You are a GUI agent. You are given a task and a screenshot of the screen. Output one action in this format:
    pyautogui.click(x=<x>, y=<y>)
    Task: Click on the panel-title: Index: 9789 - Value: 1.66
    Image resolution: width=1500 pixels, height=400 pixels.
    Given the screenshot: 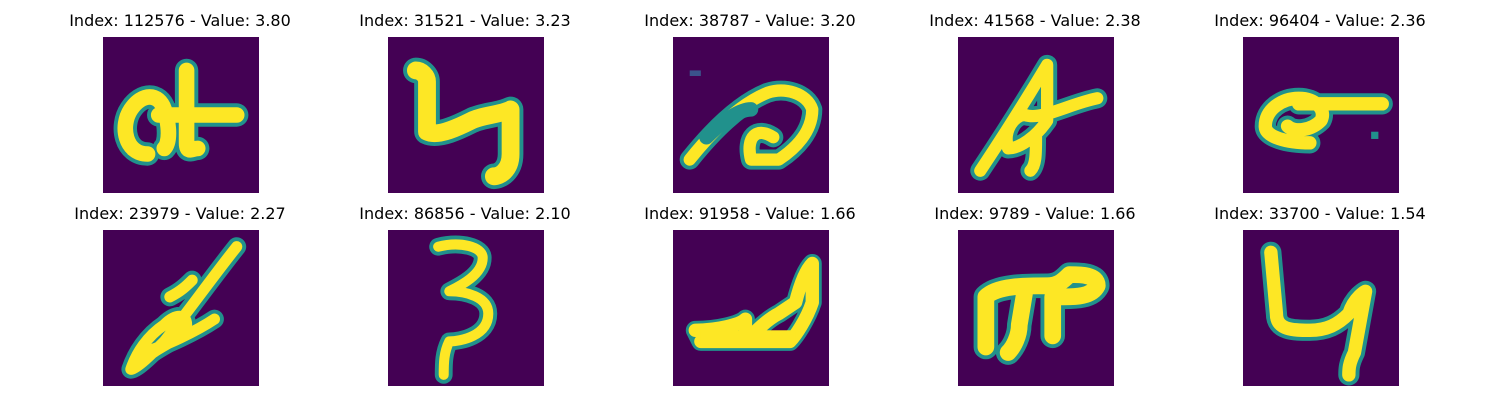 What is the action you would take?
    pyautogui.click(x=1035, y=213)
    